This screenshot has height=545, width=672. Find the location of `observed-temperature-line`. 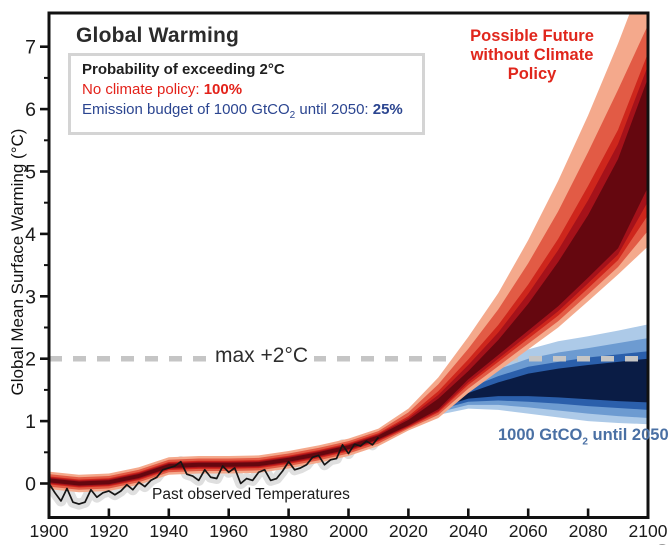

observed-temperature-line is located at coordinates (214, 470).